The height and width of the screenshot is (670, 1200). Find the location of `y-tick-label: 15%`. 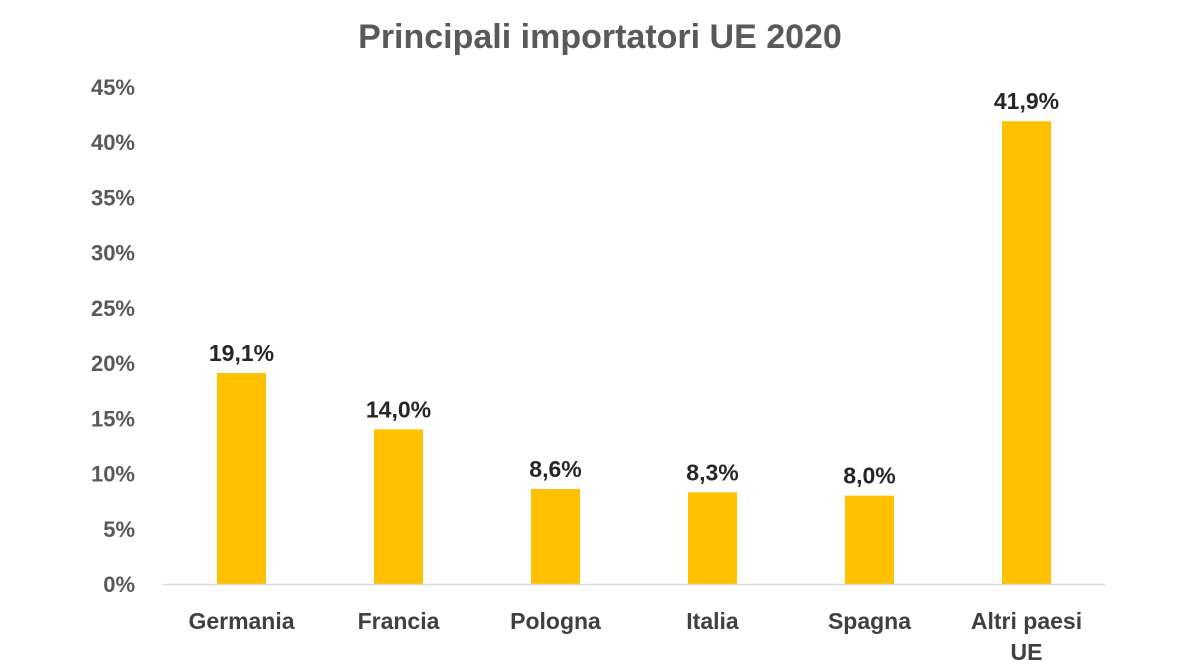

y-tick-label: 15% is located at coordinates (113, 418).